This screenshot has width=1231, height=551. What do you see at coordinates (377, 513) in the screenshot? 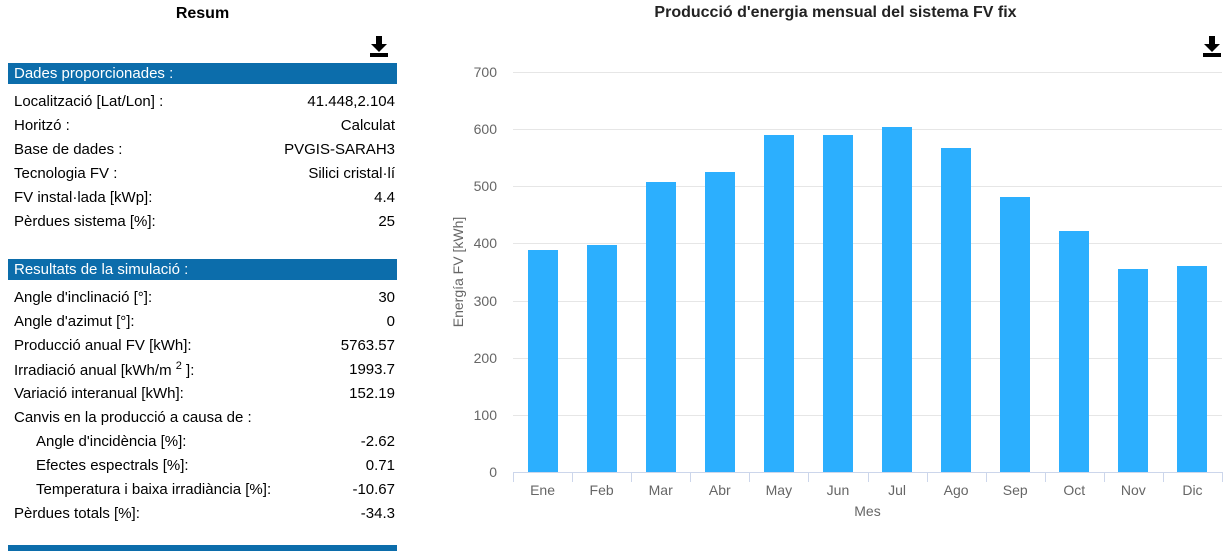
I see `row-value: -34.3` at bounding box center [377, 513].